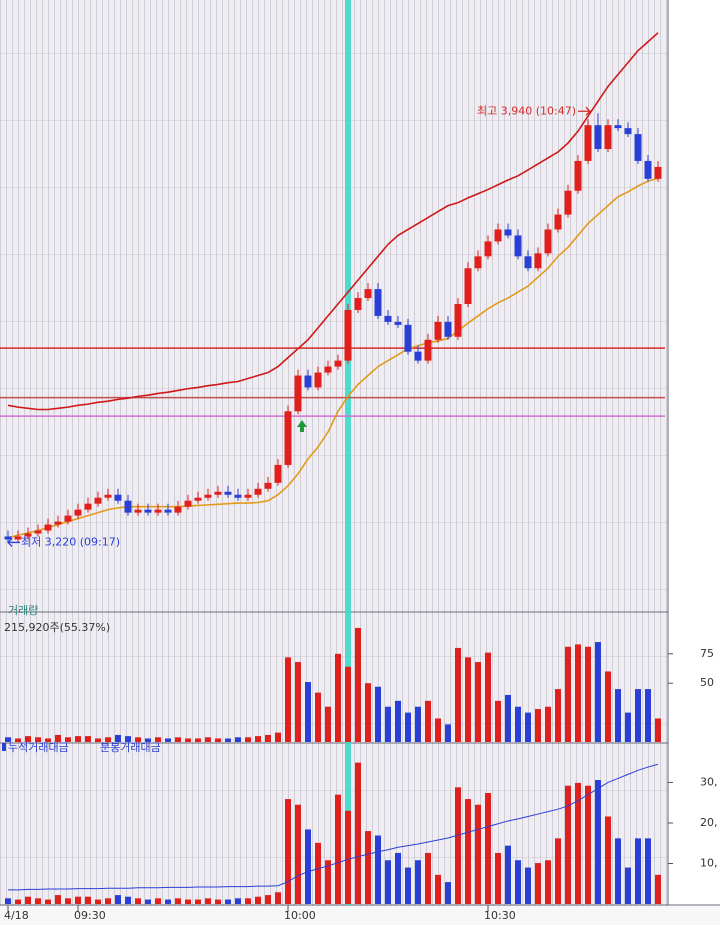 Image resolution: width=720 pixels, height=925 pixels. What do you see at coordinates (709, 822) in the screenshot?
I see `y-tick-label: 20,` at bounding box center [709, 822].